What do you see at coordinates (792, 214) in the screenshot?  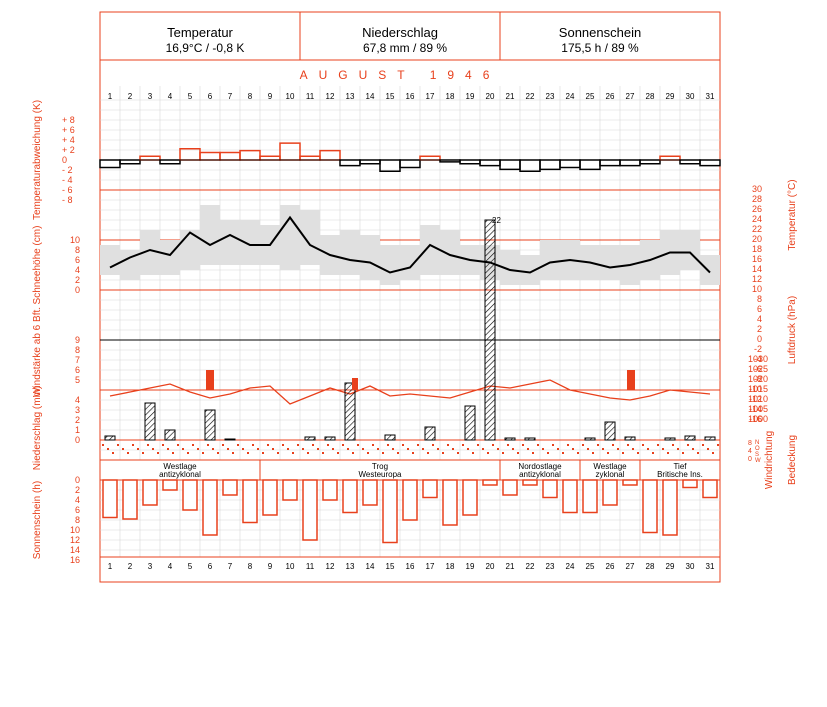 I see `axis-title-temperature: Temperatur (°C)` at bounding box center [792, 214].